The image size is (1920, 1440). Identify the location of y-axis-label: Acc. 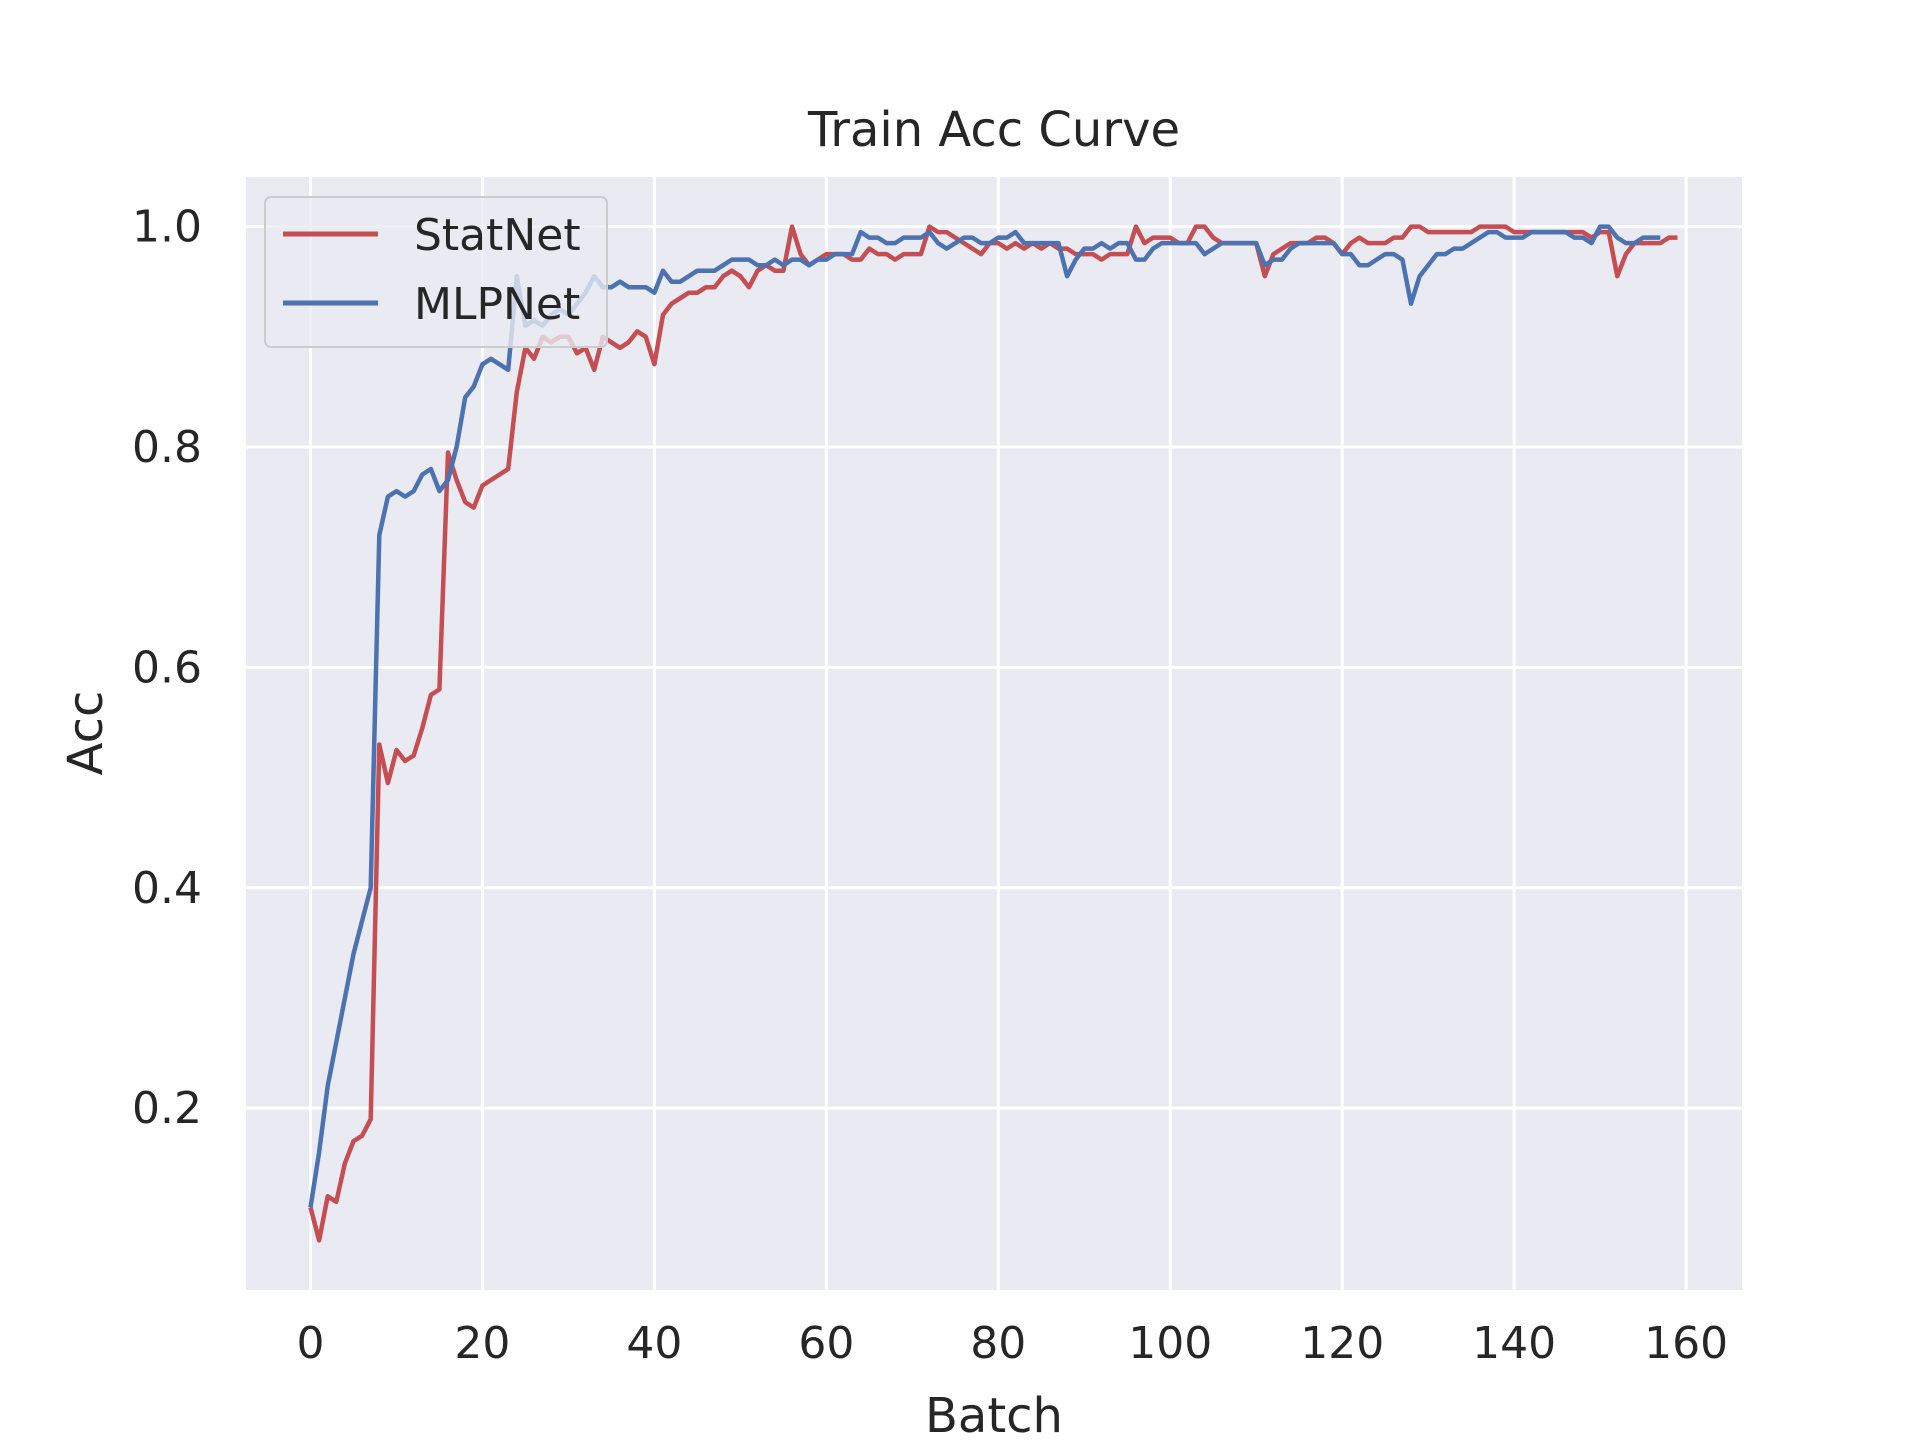
(86, 733).